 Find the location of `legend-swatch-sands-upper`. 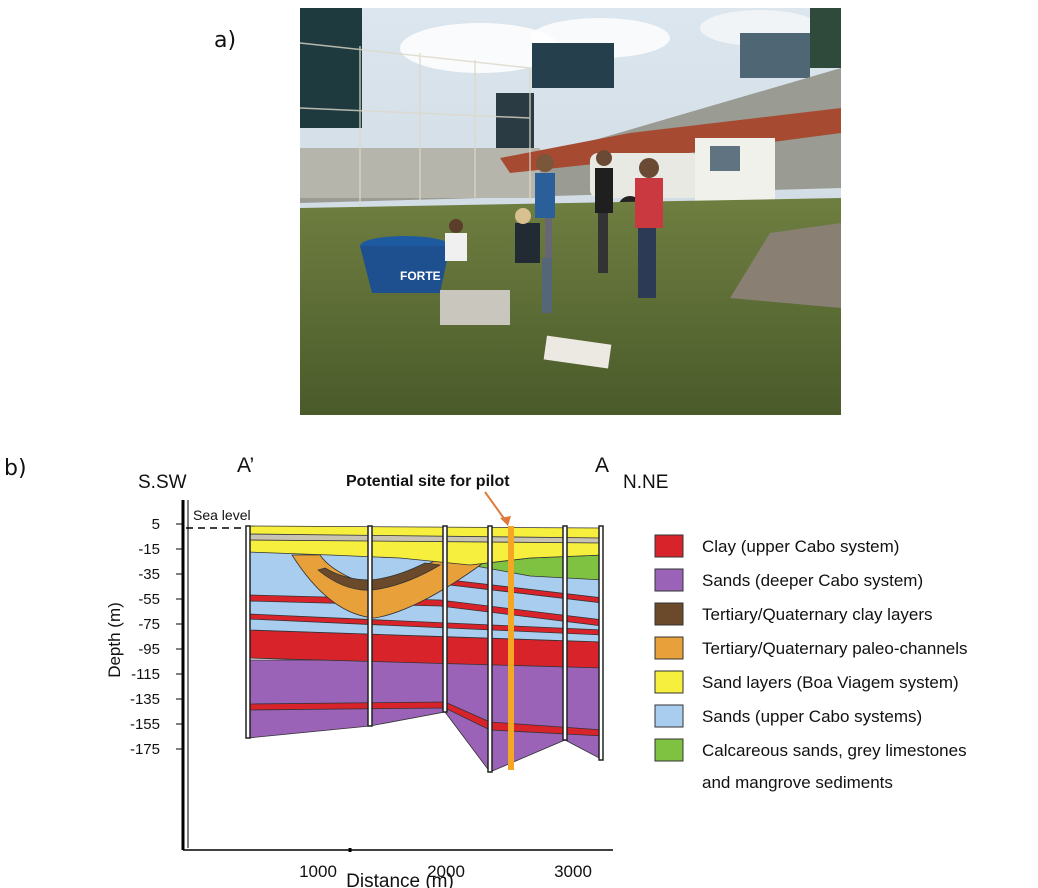

legend-swatch-sands-upper is located at coordinates (669, 716).